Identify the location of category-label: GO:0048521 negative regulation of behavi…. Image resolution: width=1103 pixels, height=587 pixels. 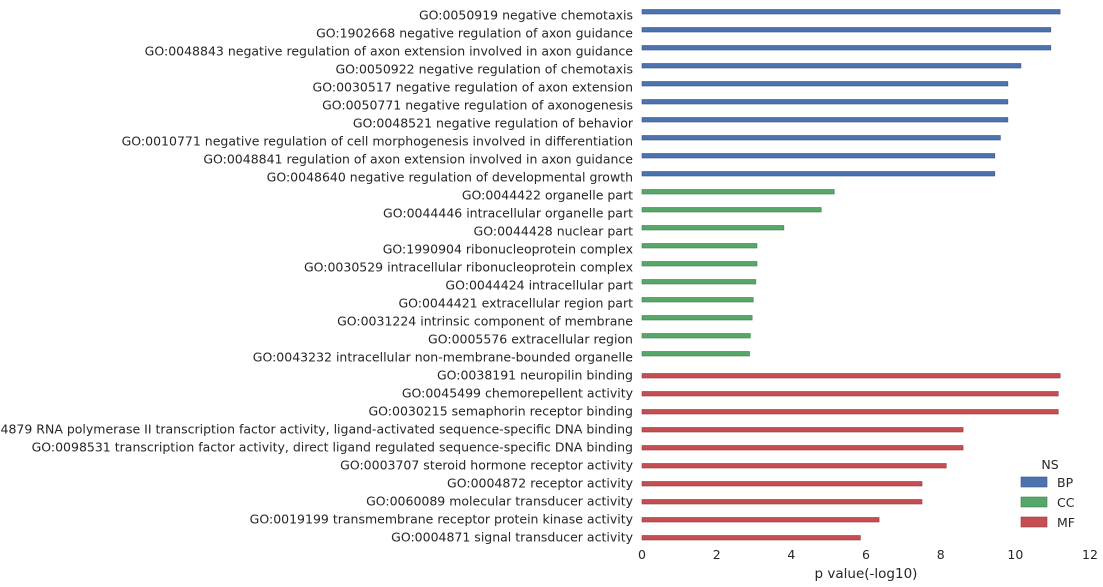
(493, 123).